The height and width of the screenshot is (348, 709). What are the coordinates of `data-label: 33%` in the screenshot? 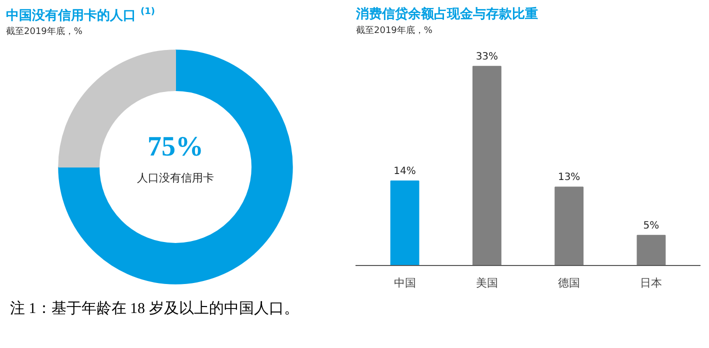 It's located at (487, 57).